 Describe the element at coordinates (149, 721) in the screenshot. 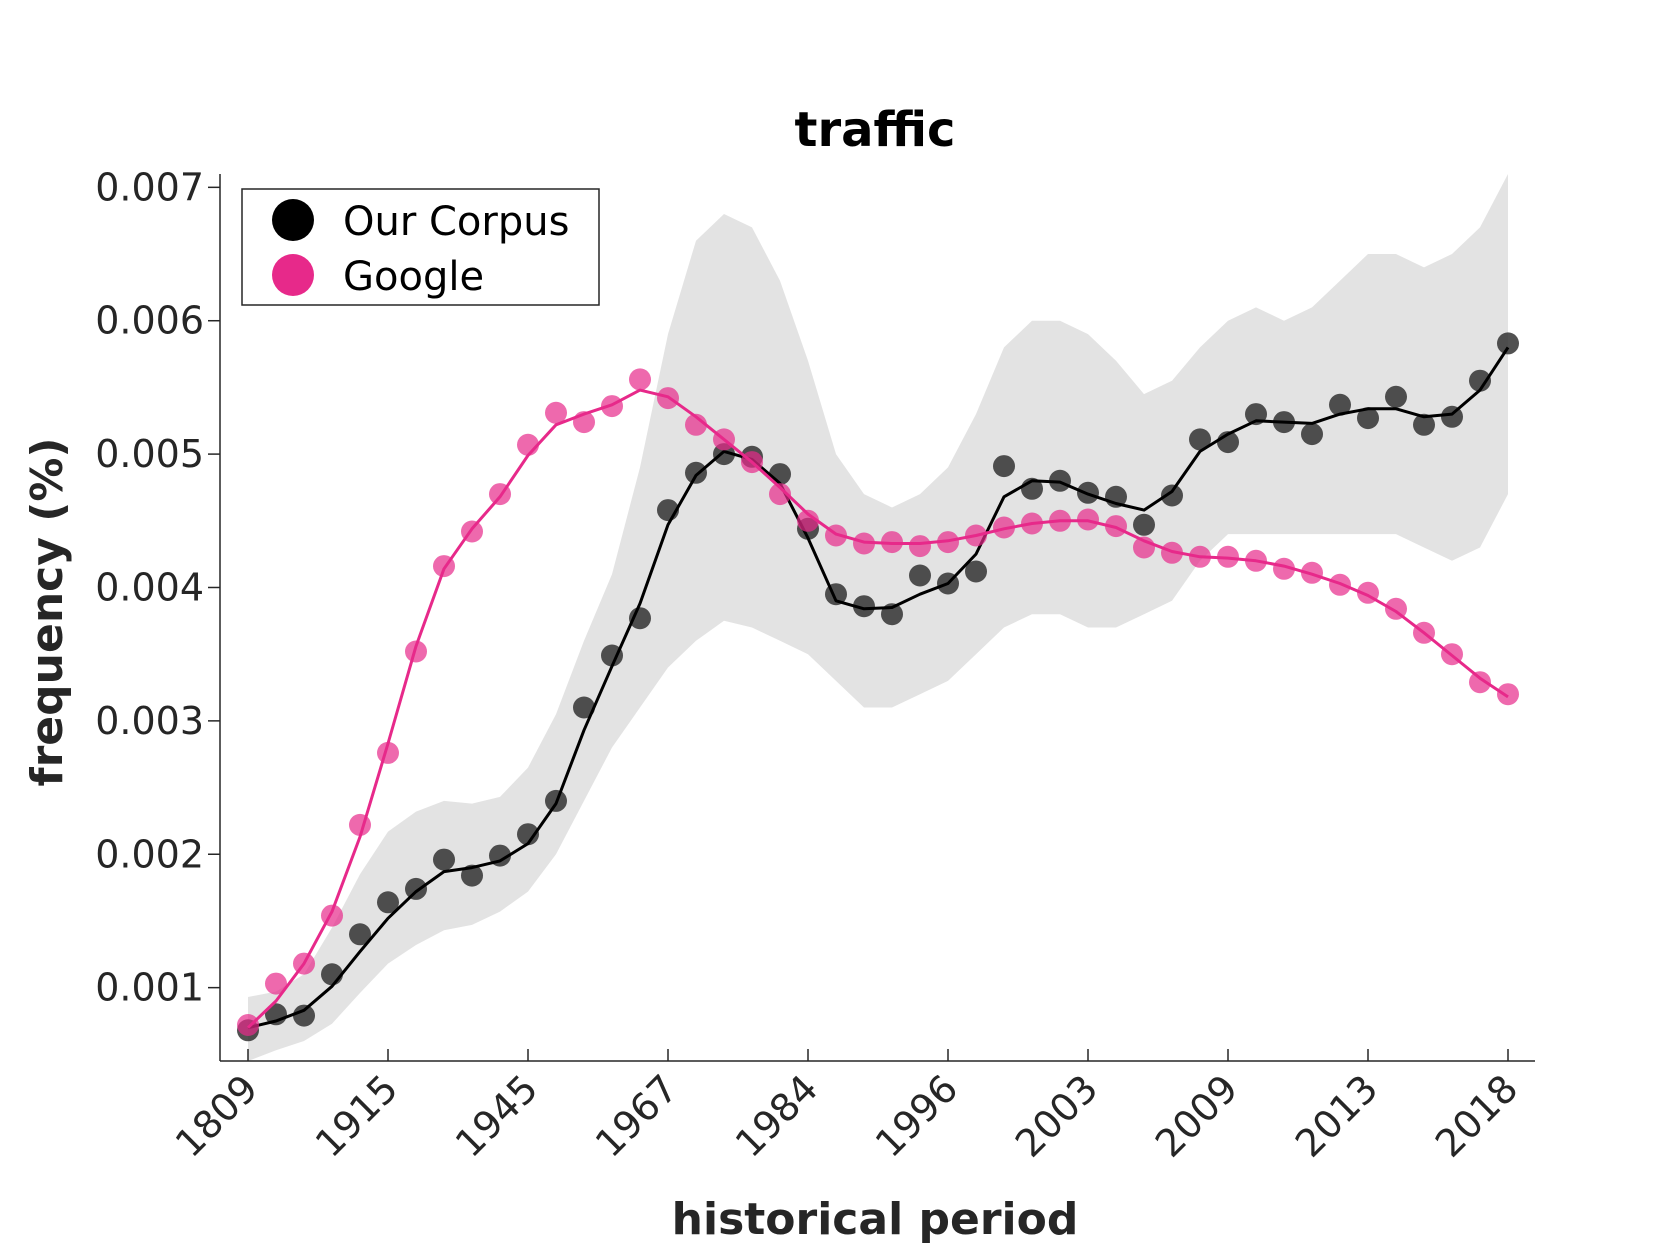

I see `y-tick-label: 0.003` at that location.